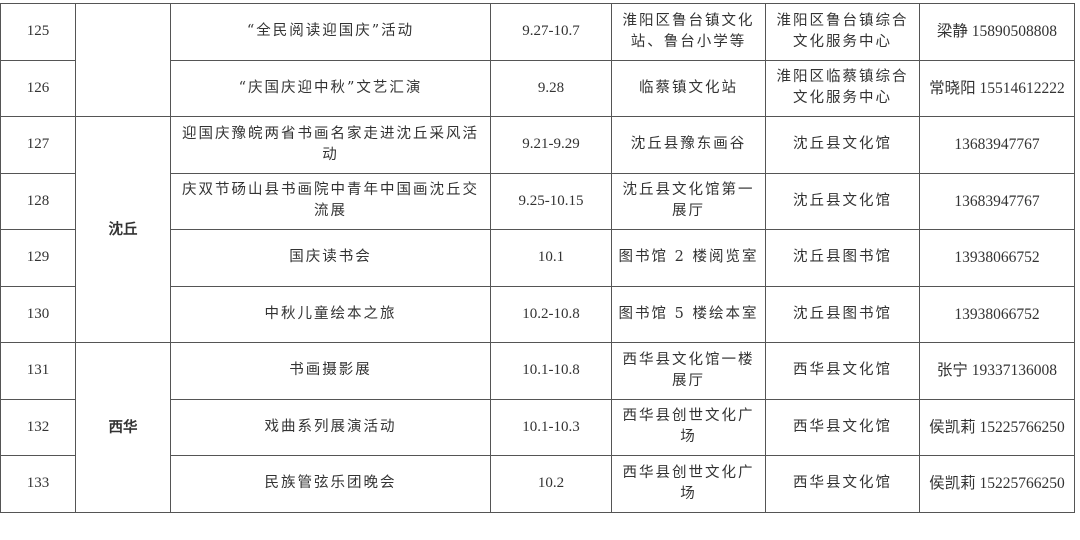 The height and width of the screenshot is (540, 1080). I want to click on date-cell: 10.2-10.8, so click(551, 314).